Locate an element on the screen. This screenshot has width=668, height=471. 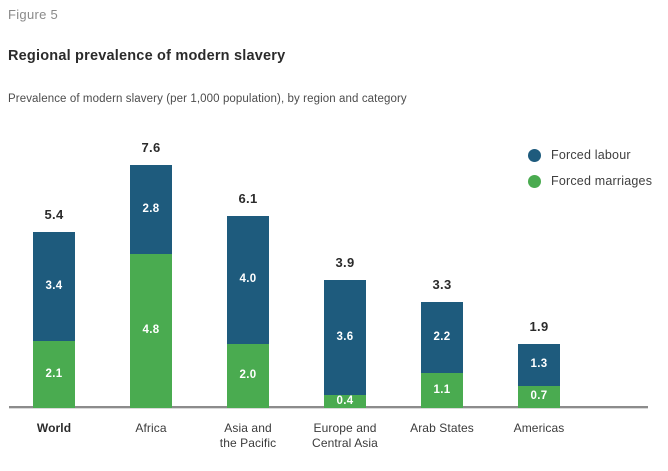
total-label-asia-and-the-pacific: 6.1 is located at coordinates (248, 198).